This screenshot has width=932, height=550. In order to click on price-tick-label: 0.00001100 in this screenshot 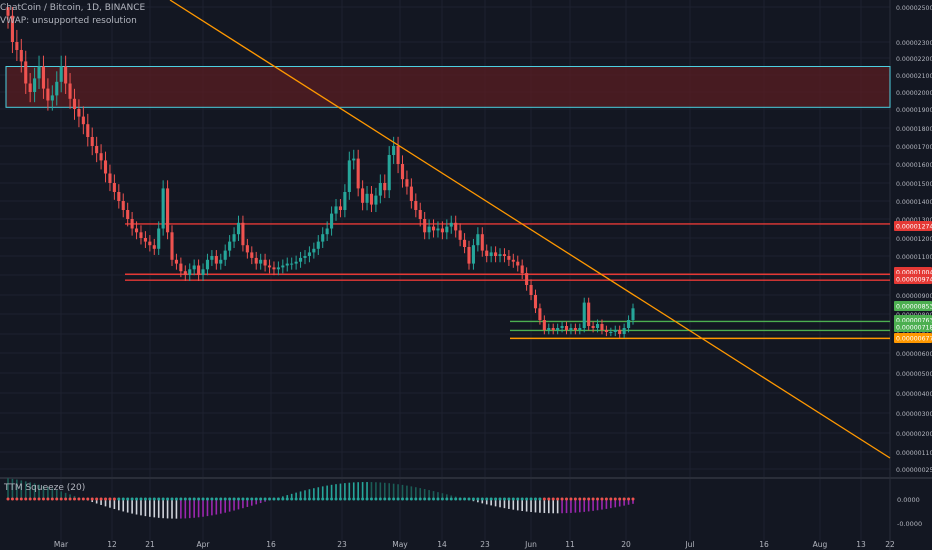, I will do `click(914, 257)`.